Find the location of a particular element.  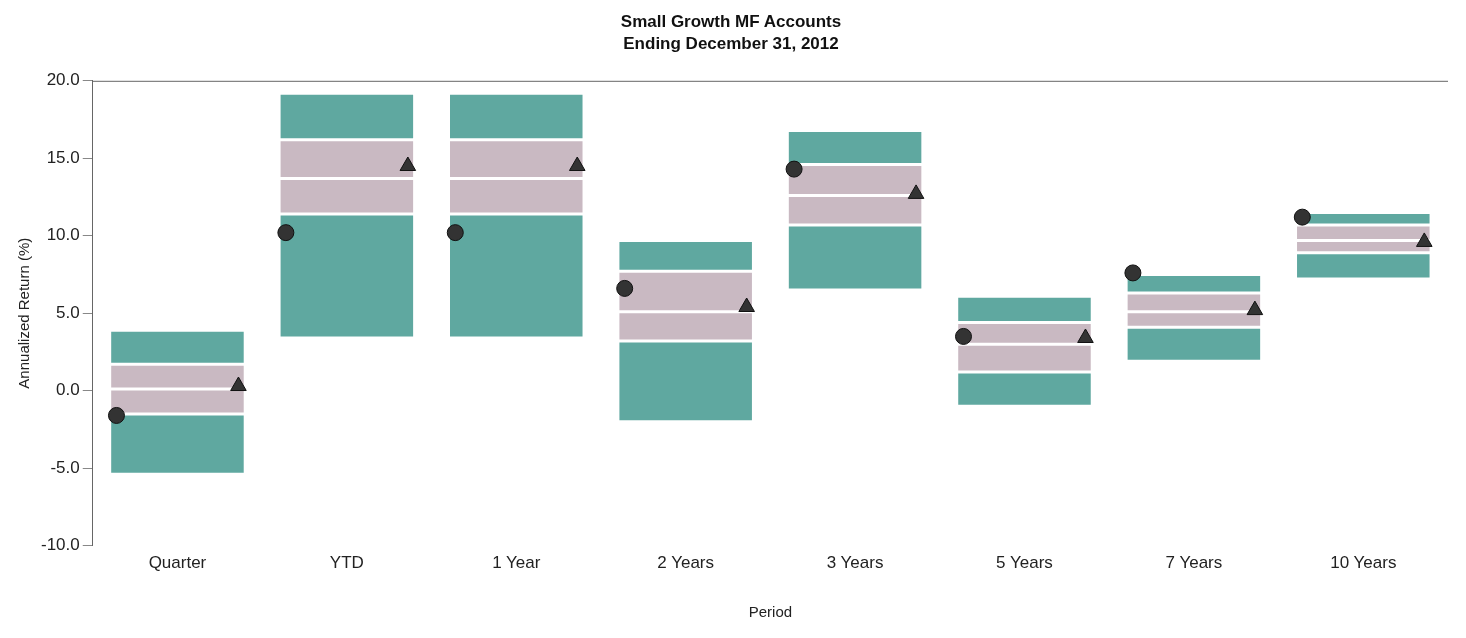

x-tick-label: 2 Years is located at coordinates (686, 563).